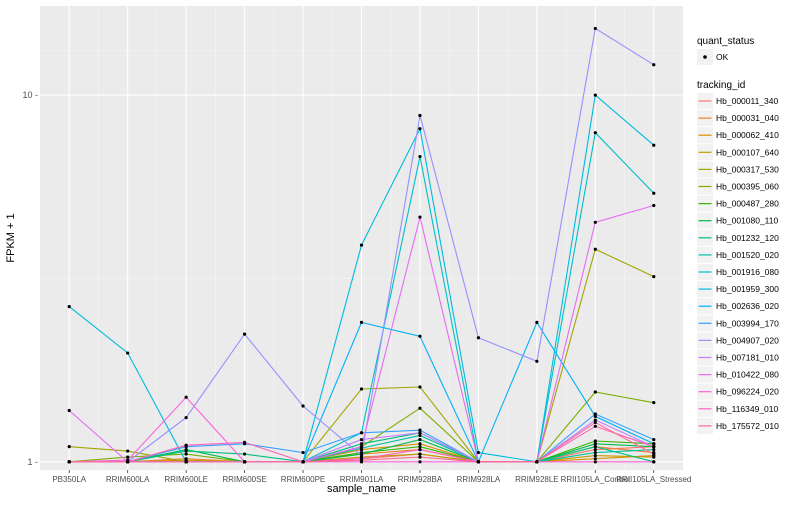 Image resolution: width=800 pixels, height=505 pixels. I want to click on legend-item-Hb_175572_010: Hb_175572_010, so click(747, 426).